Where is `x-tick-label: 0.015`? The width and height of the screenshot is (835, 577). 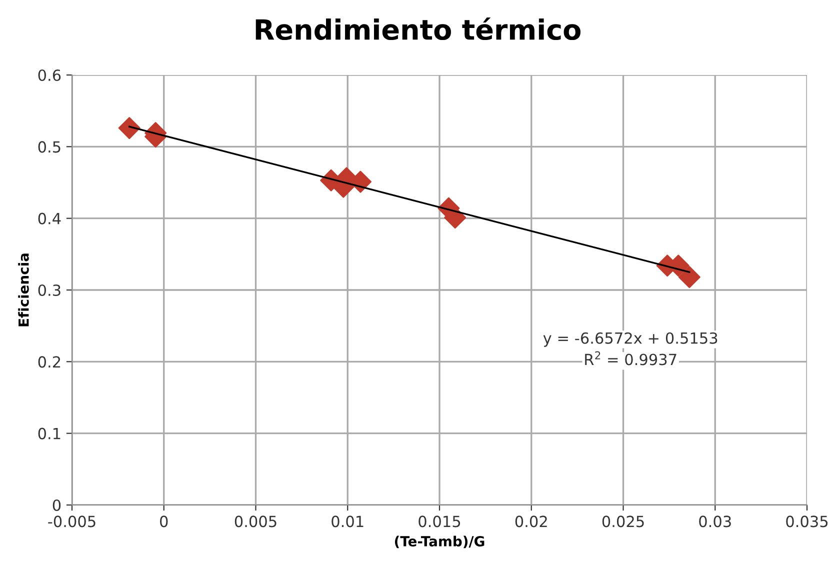 x-tick-label: 0.015 is located at coordinates (439, 522).